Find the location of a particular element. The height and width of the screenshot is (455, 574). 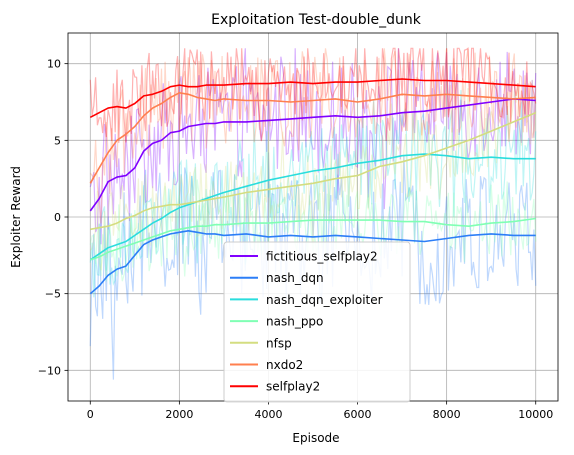

legend-label: nfsp is located at coordinates (279, 343).